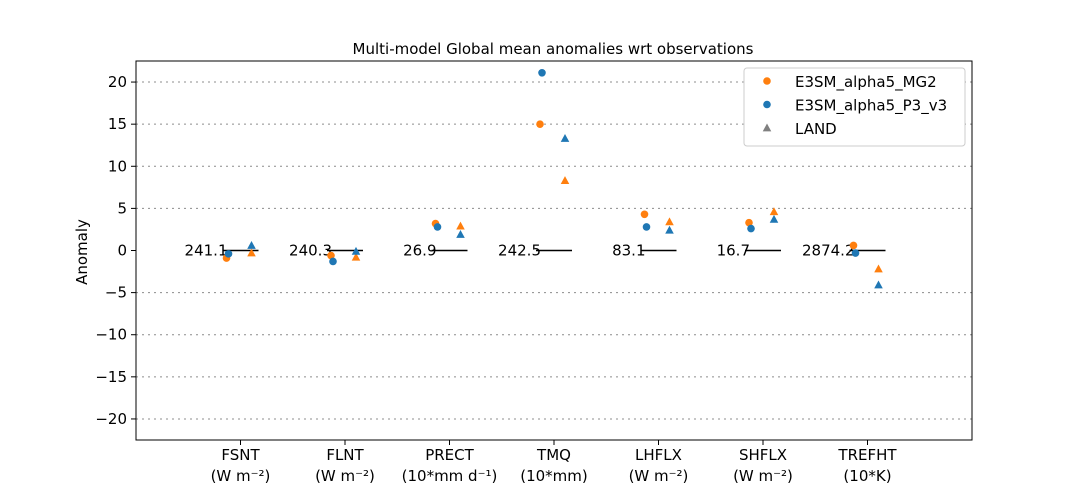  I want to click on legend-label: E3SM_alpha5_MG2, so click(866, 82).